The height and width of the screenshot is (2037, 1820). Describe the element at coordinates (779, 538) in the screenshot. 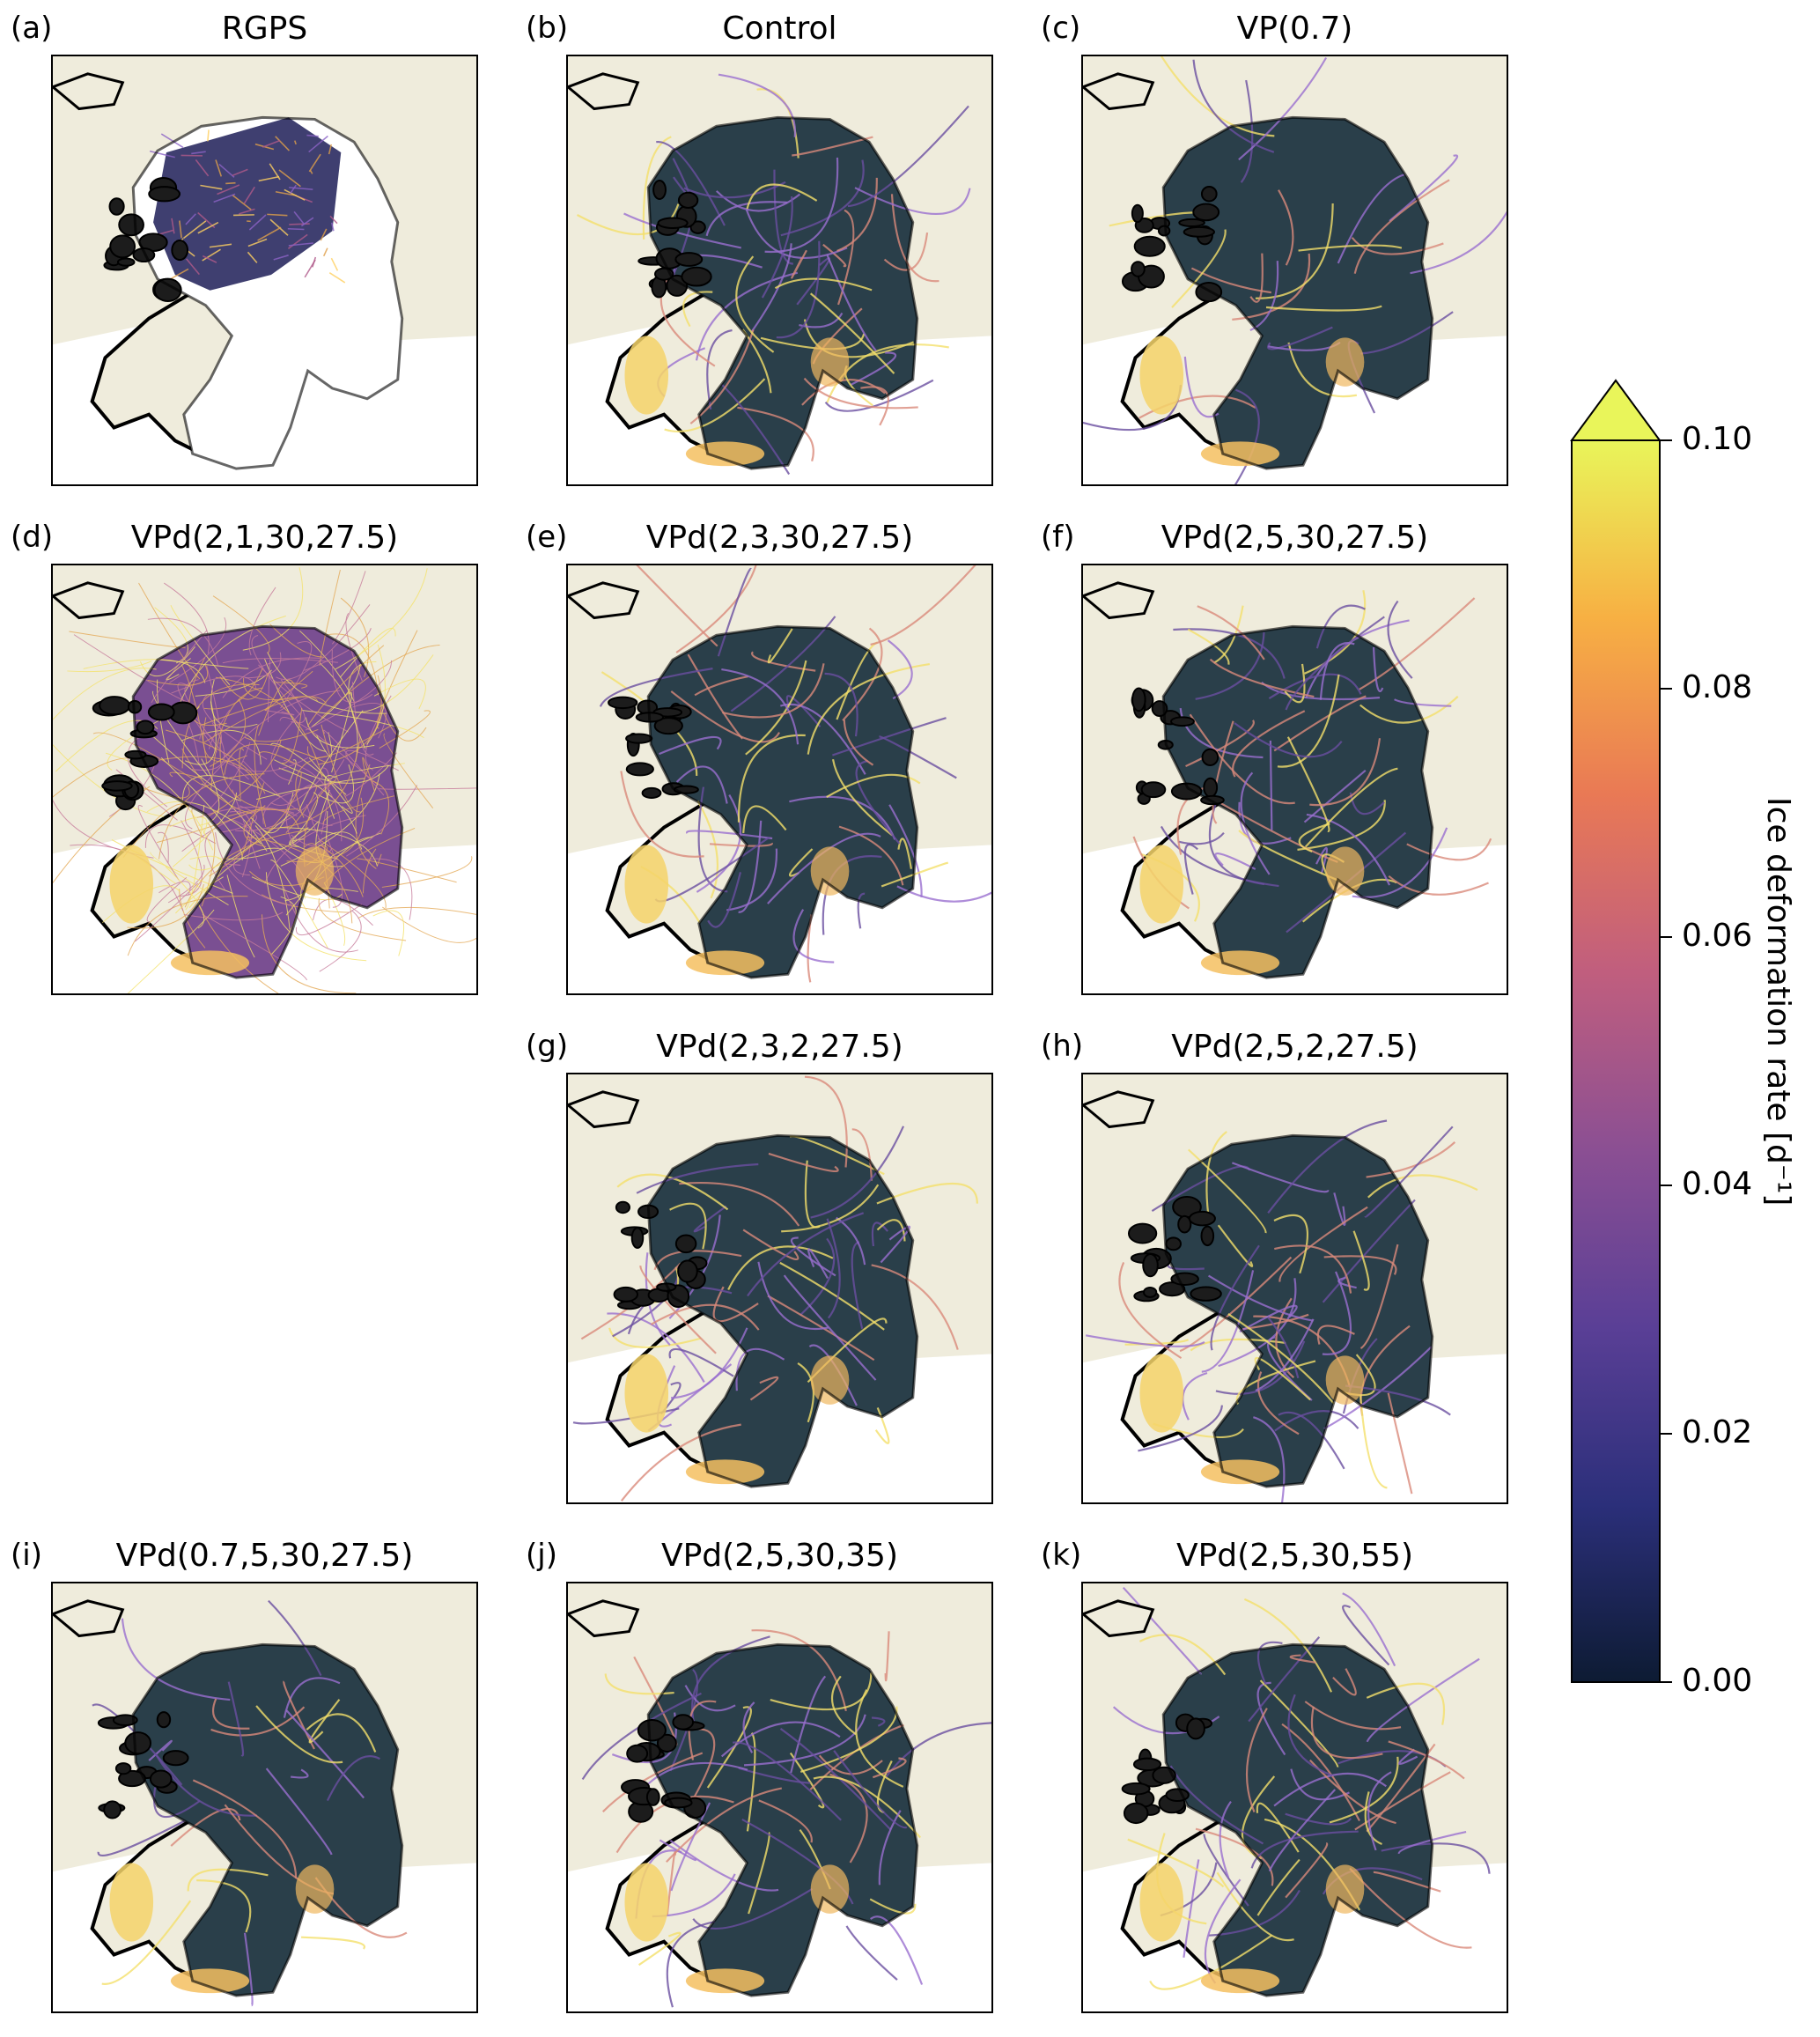

I see `panel-title: VPd(2,3,30,27.5)` at that location.